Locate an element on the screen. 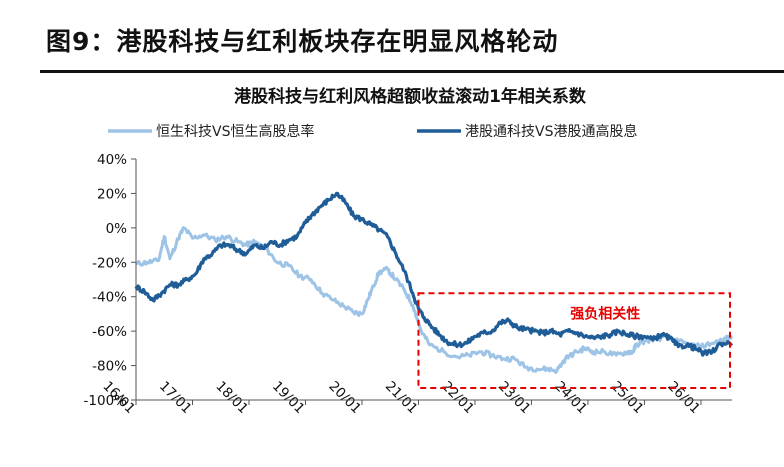 This screenshot has width=784, height=467. legend-label-hstech: 恒生科技VS恒生高股息率 is located at coordinates (235, 131).